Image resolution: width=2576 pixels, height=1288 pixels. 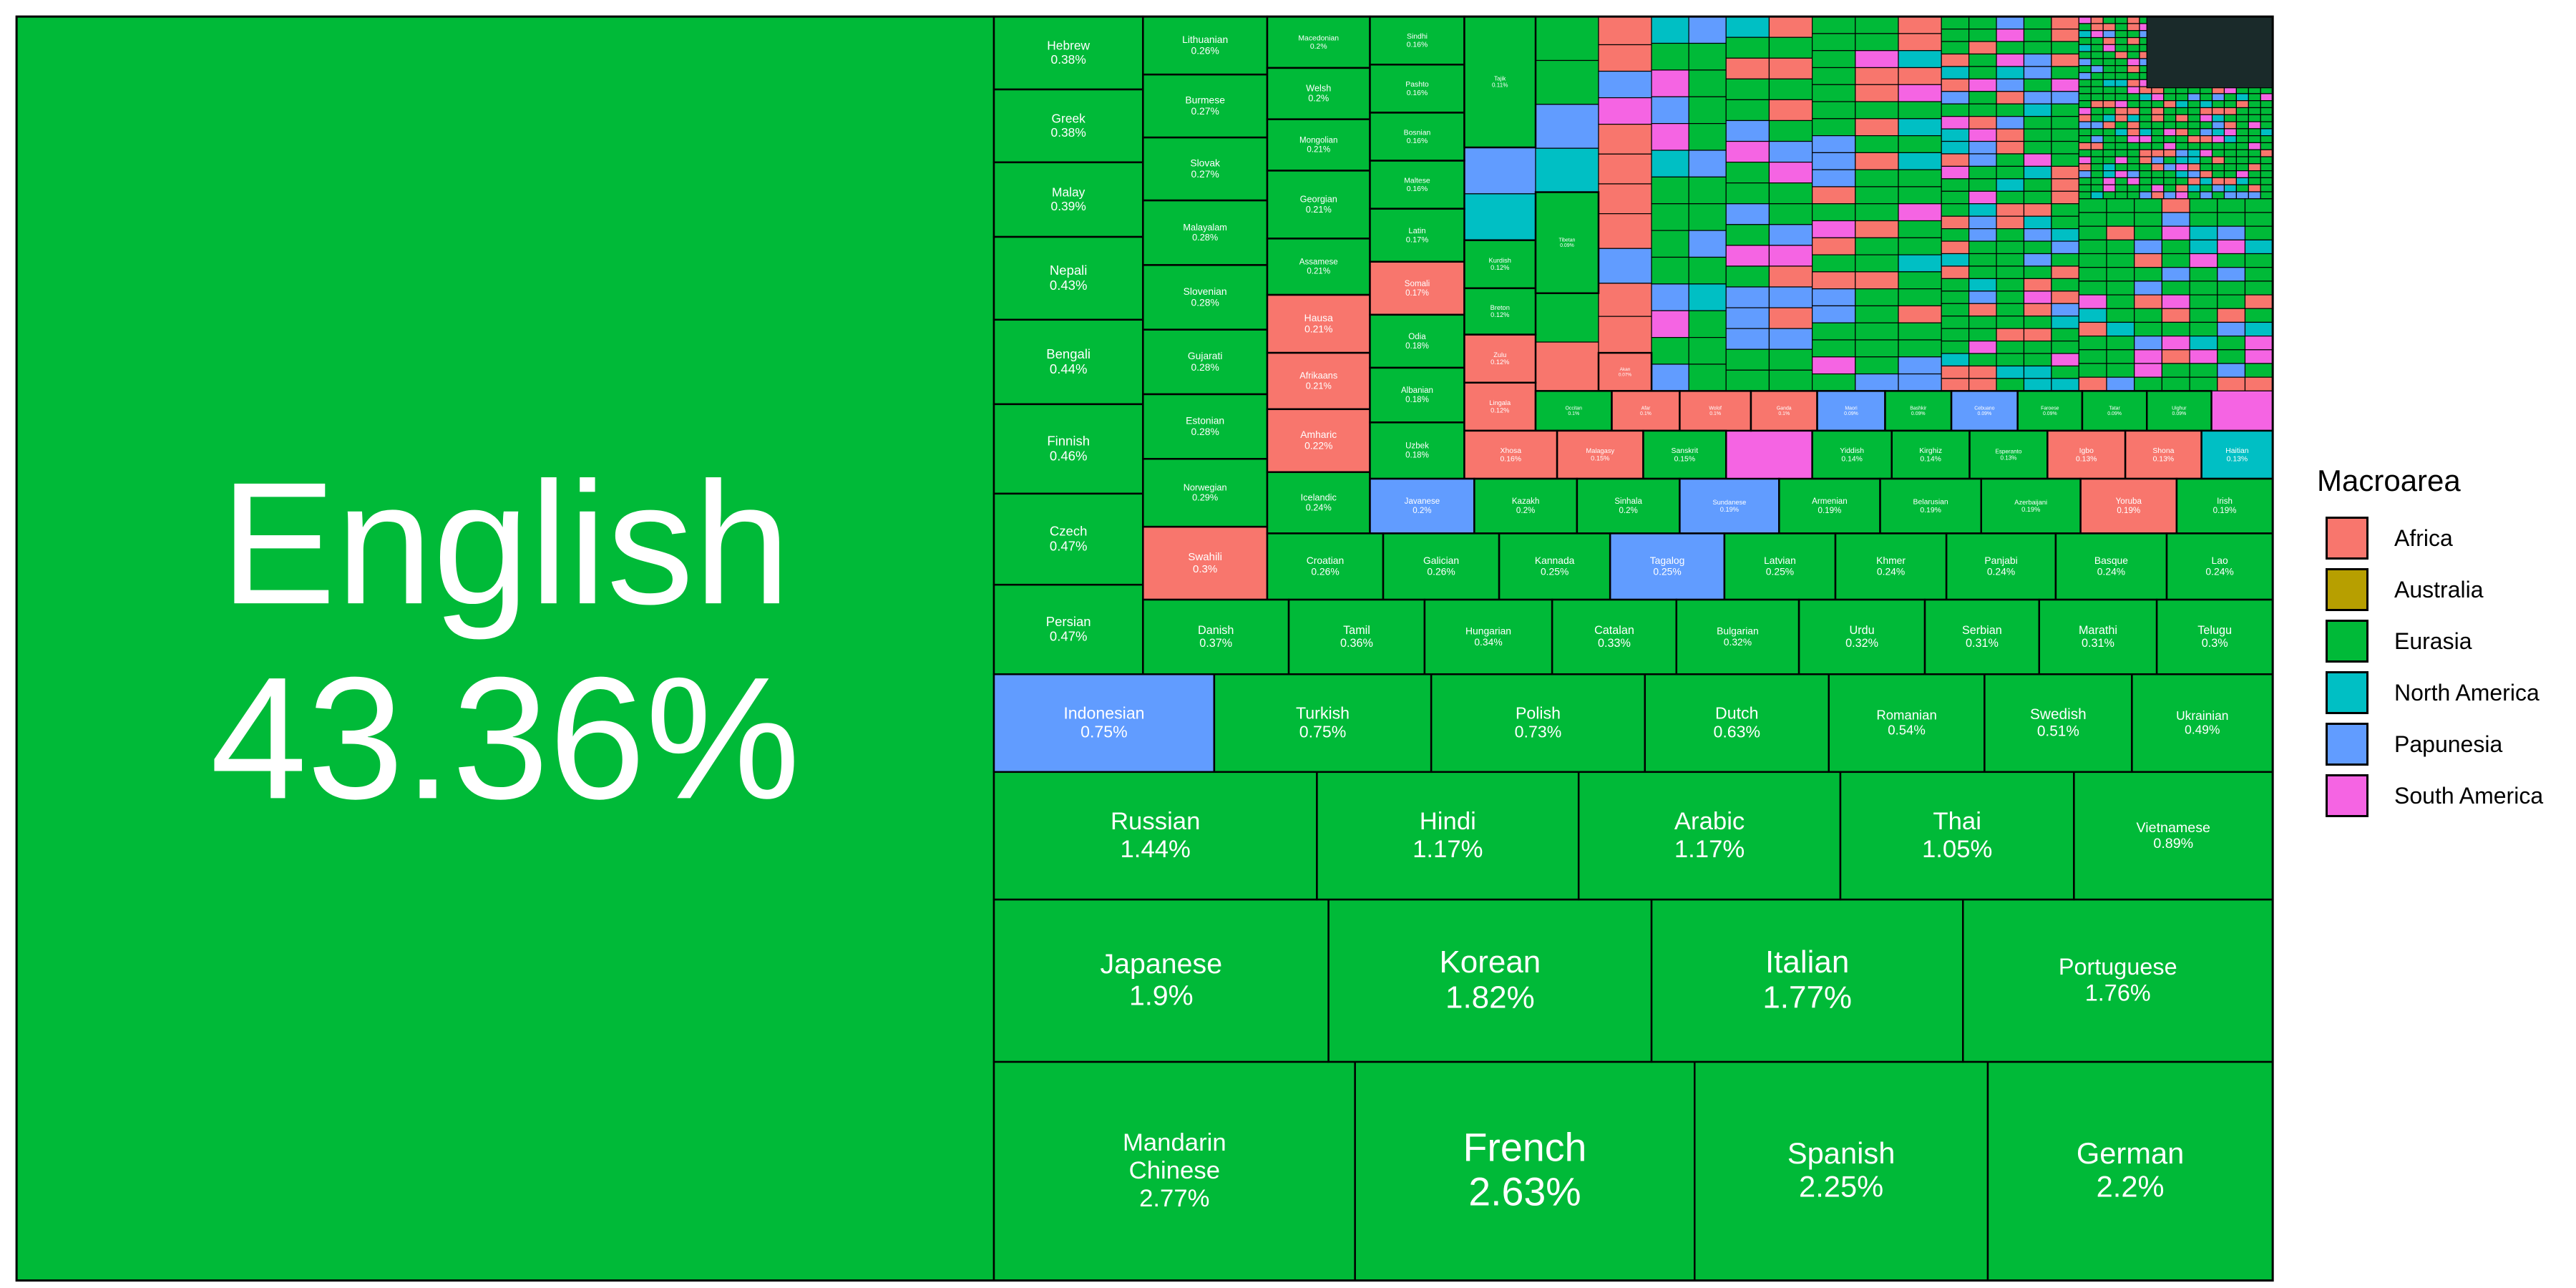 What do you see at coordinates (1417, 235) in the screenshot?
I see `cell-latin` at bounding box center [1417, 235].